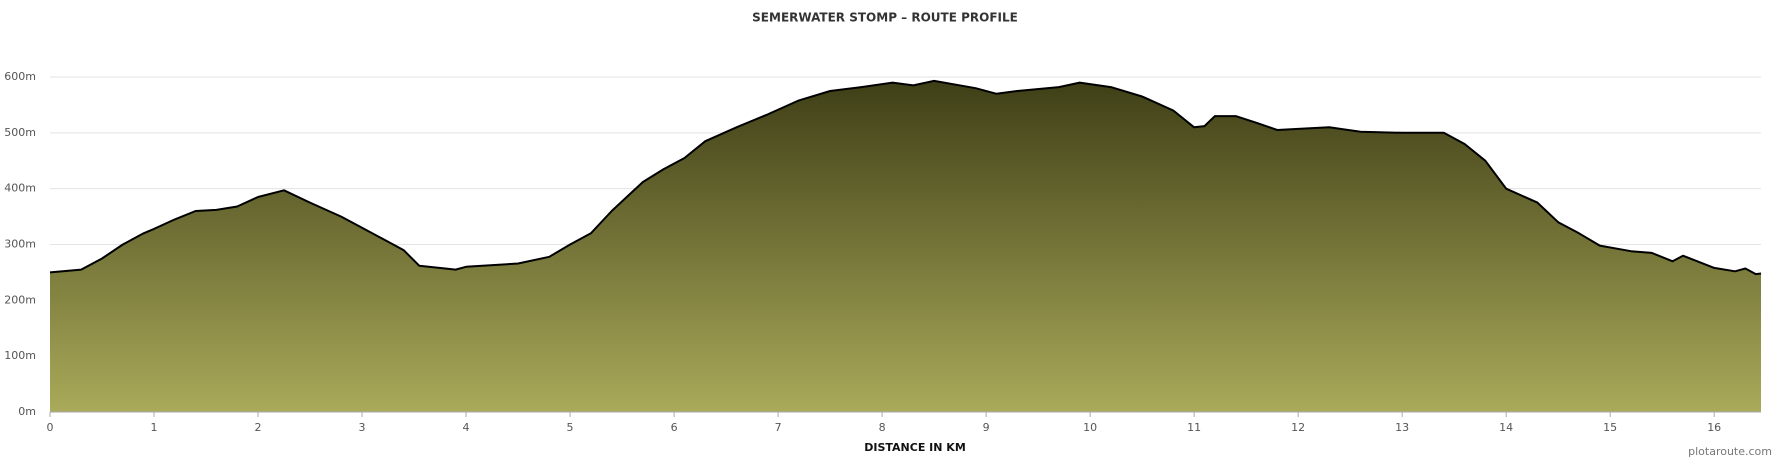 This screenshot has height=460, width=1780. I want to click on y-tick-label: 500m, so click(20, 132).